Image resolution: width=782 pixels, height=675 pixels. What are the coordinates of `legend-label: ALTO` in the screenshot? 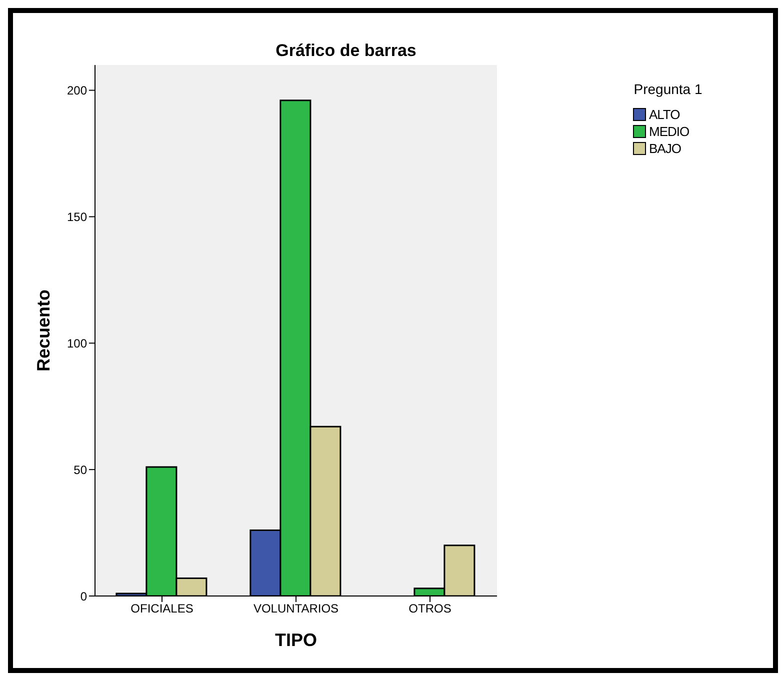 It's located at (664, 114).